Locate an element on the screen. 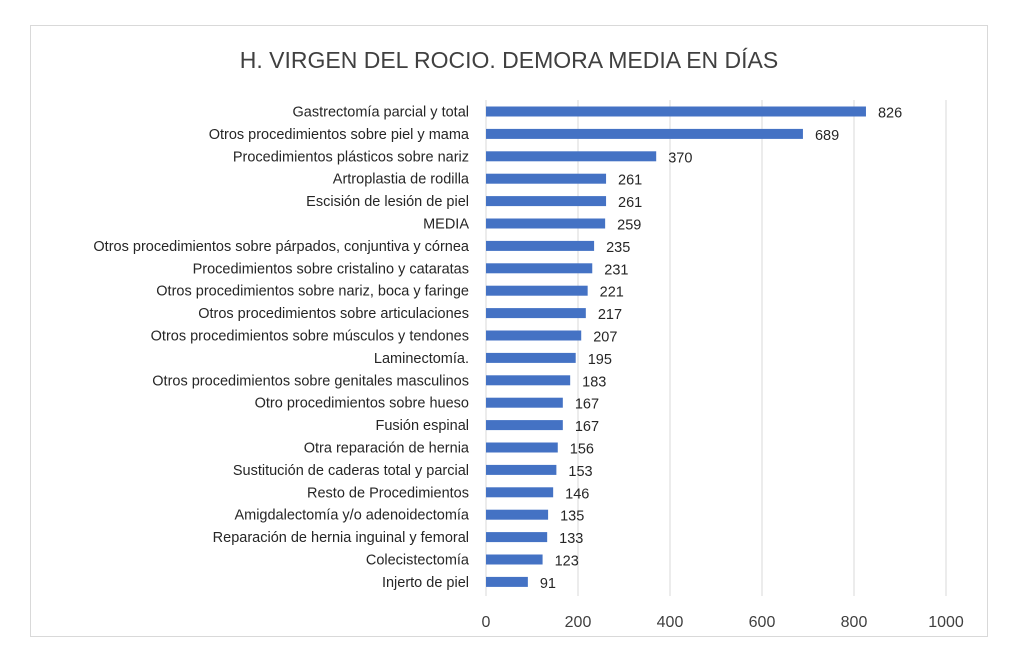 The width and height of the screenshot is (1024, 668). value-label: 217 is located at coordinates (610, 315).